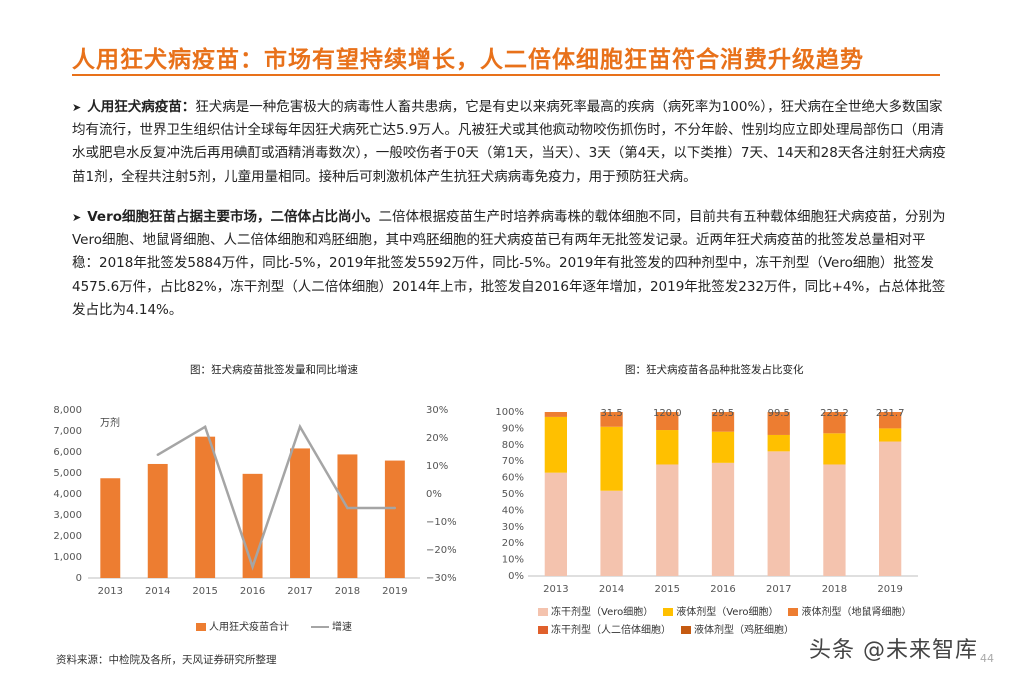 This screenshot has height=680, width=1020. Describe the element at coordinates (67, 452) in the screenshot. I see `y-left-tick-label: 6,000` at that location.